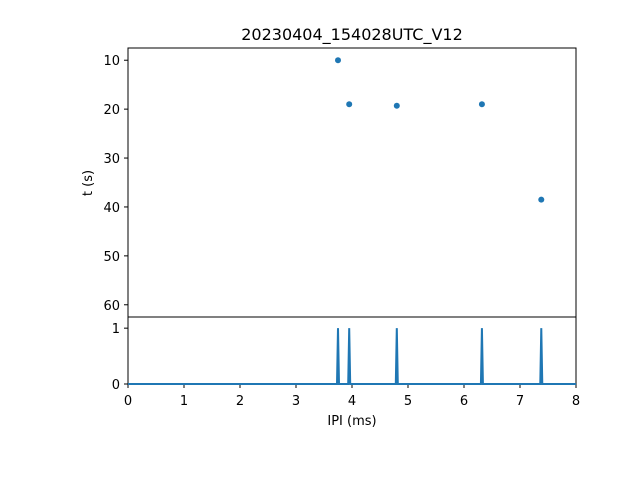  What do you see at coordinates (576, 401) in the screenshot?
I see `bottom-x-tick-label: 8` at bounding box center [576, 401].